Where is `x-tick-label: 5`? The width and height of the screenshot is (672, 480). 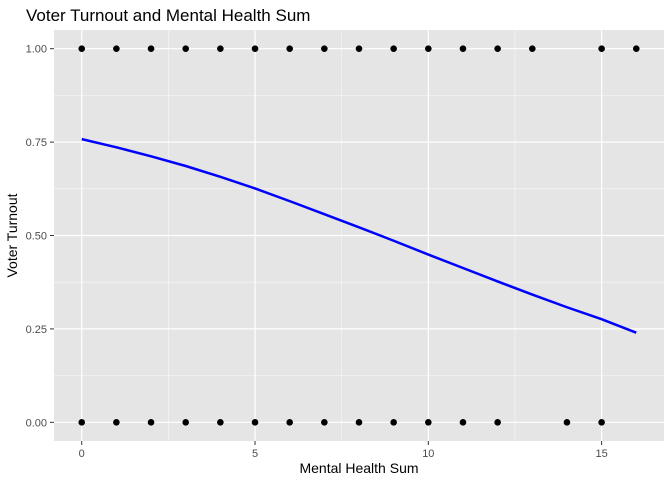 x-tick-label: 5 is located at coordinates (255, 454).